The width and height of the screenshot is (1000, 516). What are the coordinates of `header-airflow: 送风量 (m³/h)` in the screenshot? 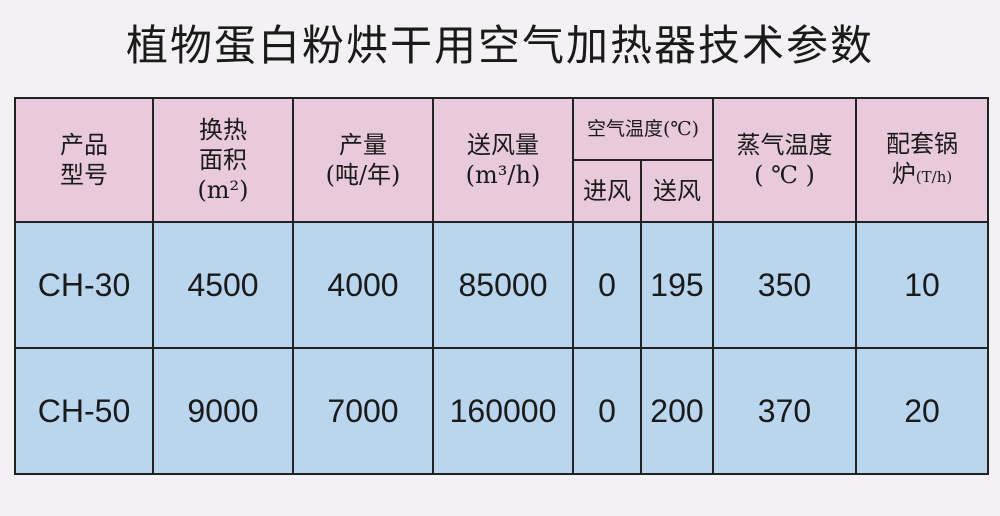 It's located at (503, 160).